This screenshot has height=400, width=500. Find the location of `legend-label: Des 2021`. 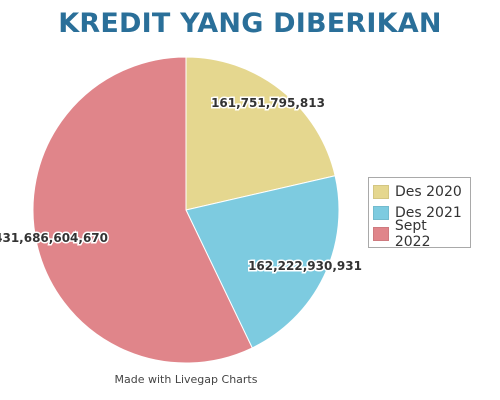

legend-label: Des 2021 is located at coordinates (428, 212).